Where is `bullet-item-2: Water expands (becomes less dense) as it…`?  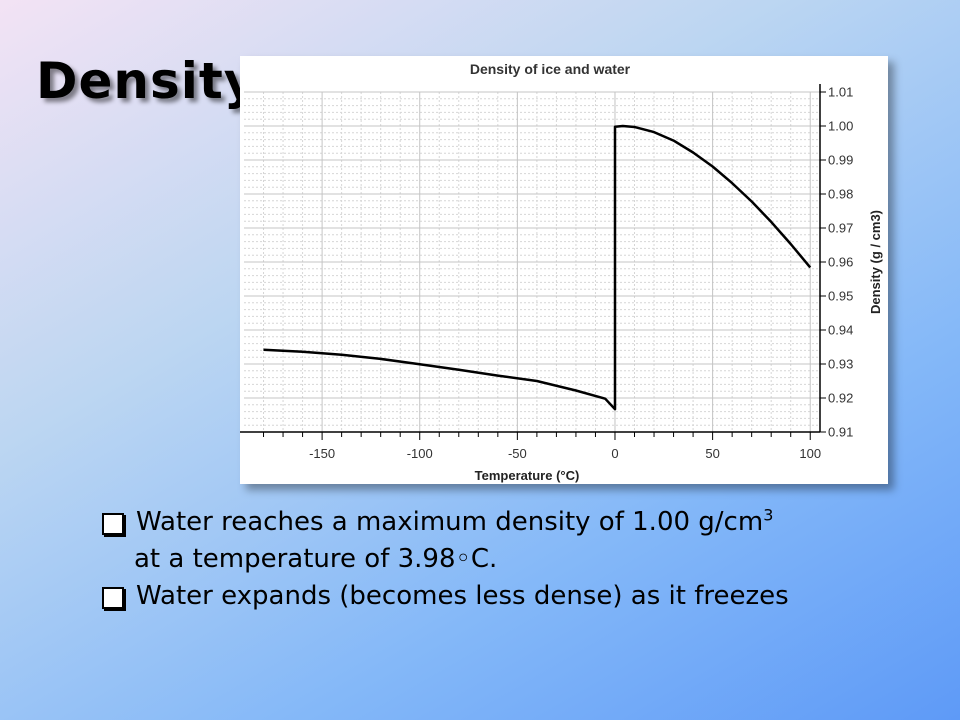
bullet-item-2: Water expands (becomes less dense) as it… is located at coordinates (512, 596).